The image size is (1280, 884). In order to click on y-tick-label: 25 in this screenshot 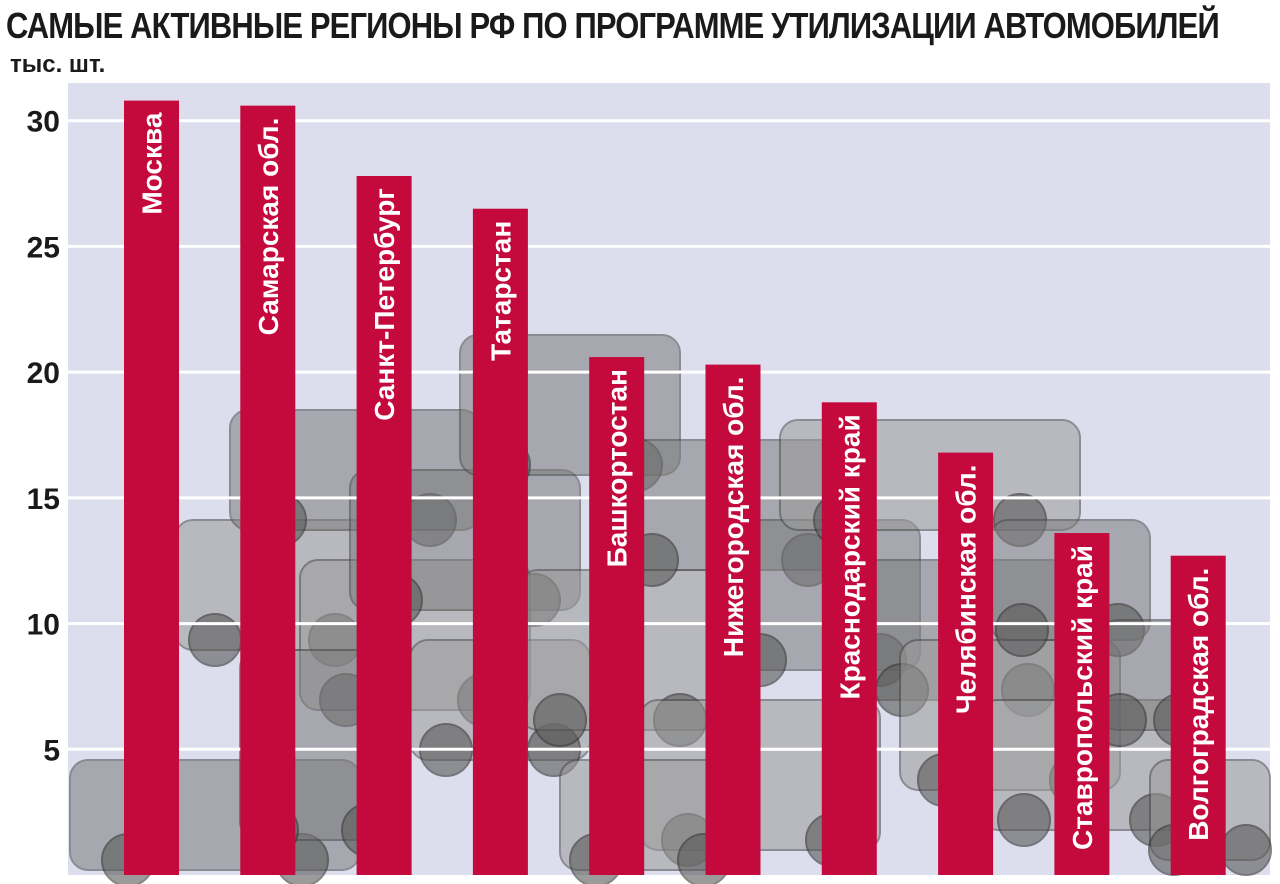, I will do `click(43, 247)`.